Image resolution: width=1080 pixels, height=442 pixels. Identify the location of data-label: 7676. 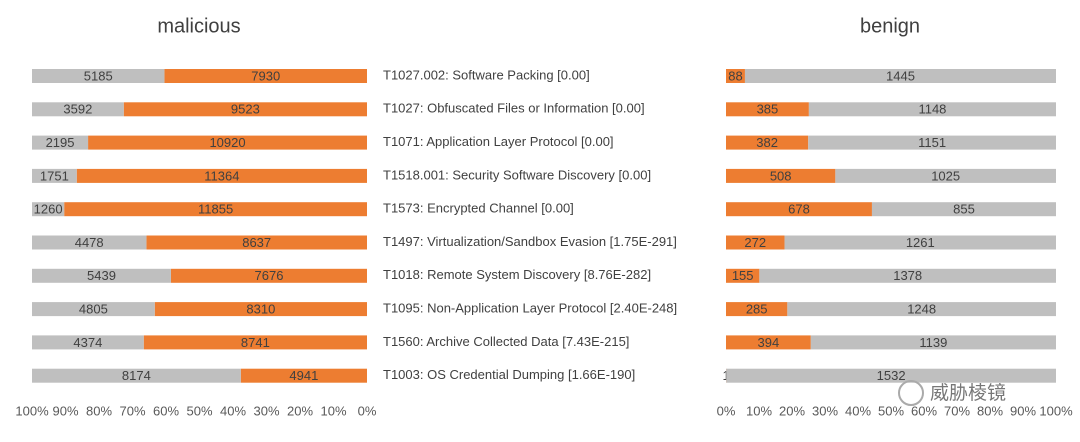
(269, 275).